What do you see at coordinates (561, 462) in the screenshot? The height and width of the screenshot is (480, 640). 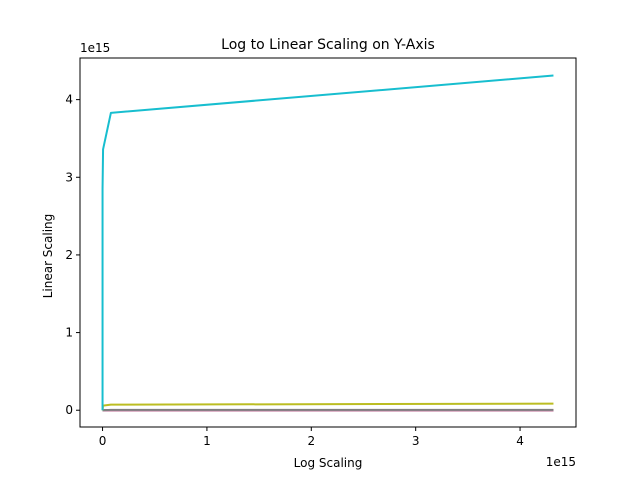 I see `x-axis-offset-text: 1e15` at bounding box center [561, 462].